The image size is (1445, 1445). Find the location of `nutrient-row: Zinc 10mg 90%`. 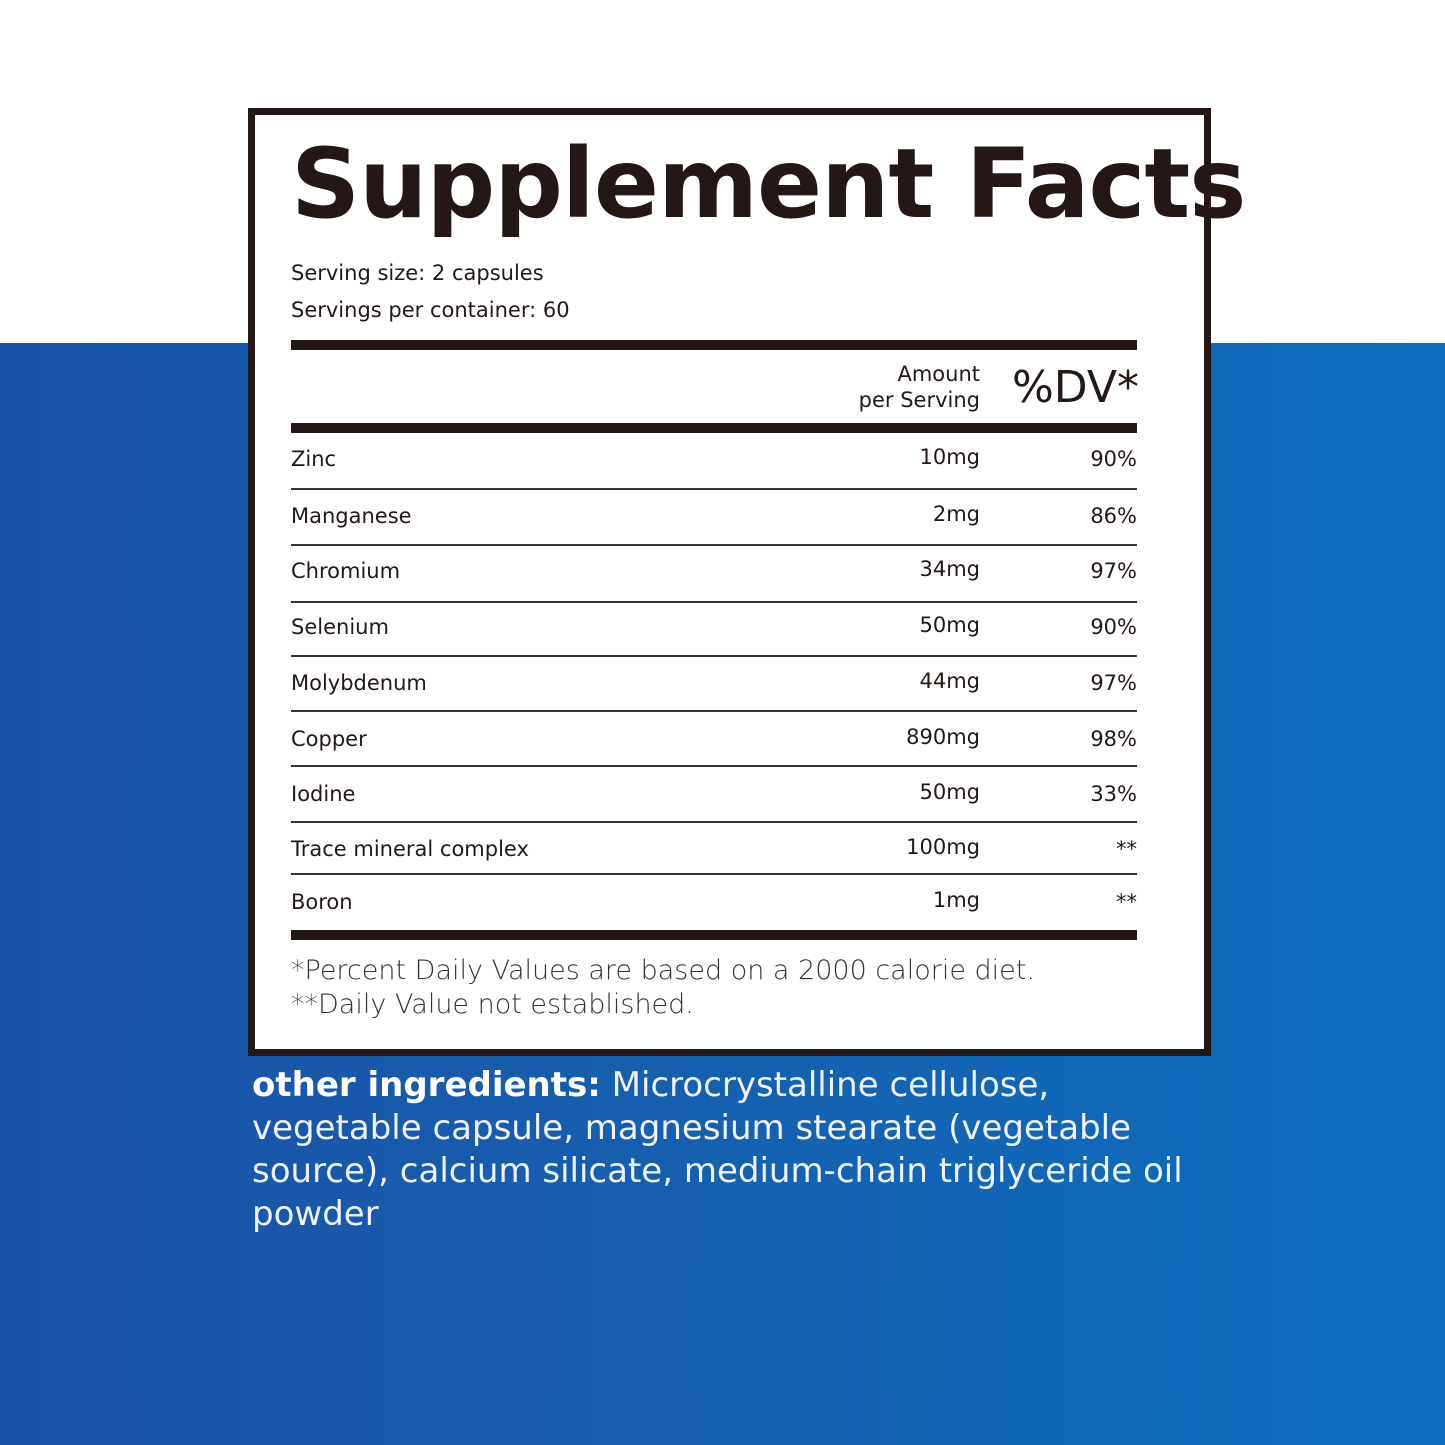

nutrient-row: Zinc 10mg 90% is located at coordinates (714, 461).